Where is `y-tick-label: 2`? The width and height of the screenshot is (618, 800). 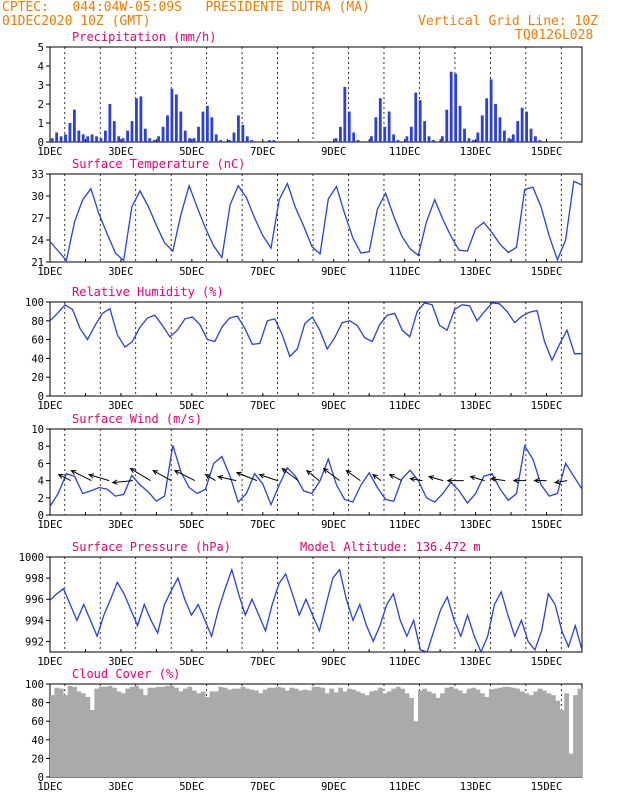 y-tick-label: 2 is located at coordinates (41, 499).